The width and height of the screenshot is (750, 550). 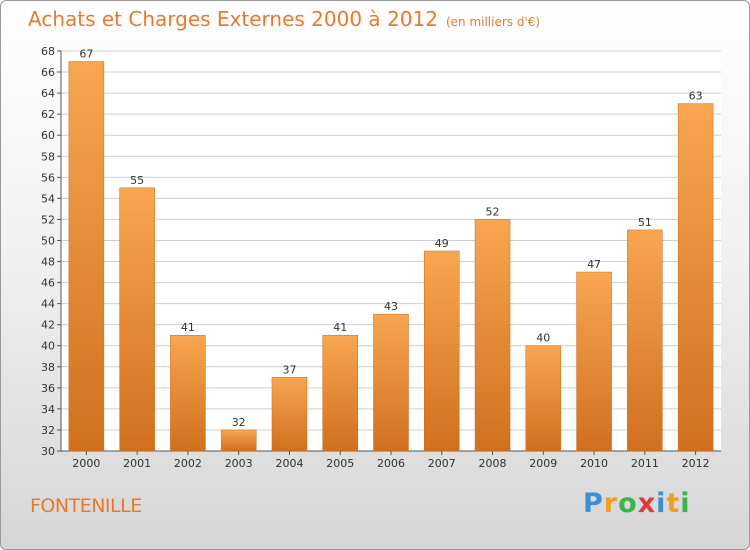 What do you see at coordinates (442, 243) in the screenshot?
I see `data-label: 49` at bounding box center [442, 243].